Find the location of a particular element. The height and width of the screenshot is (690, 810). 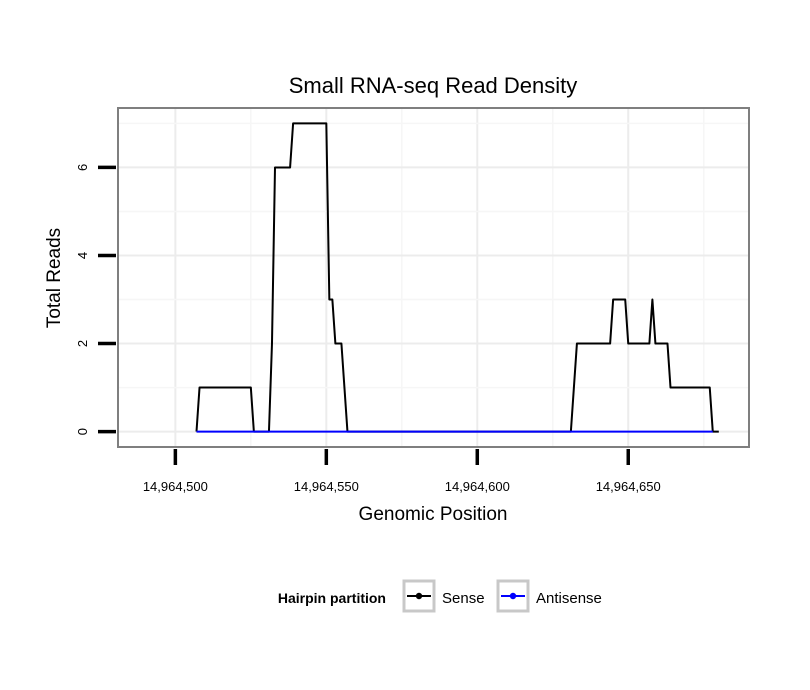

x-tick-label: 14,964,650 is located at coordinates (628, 486).